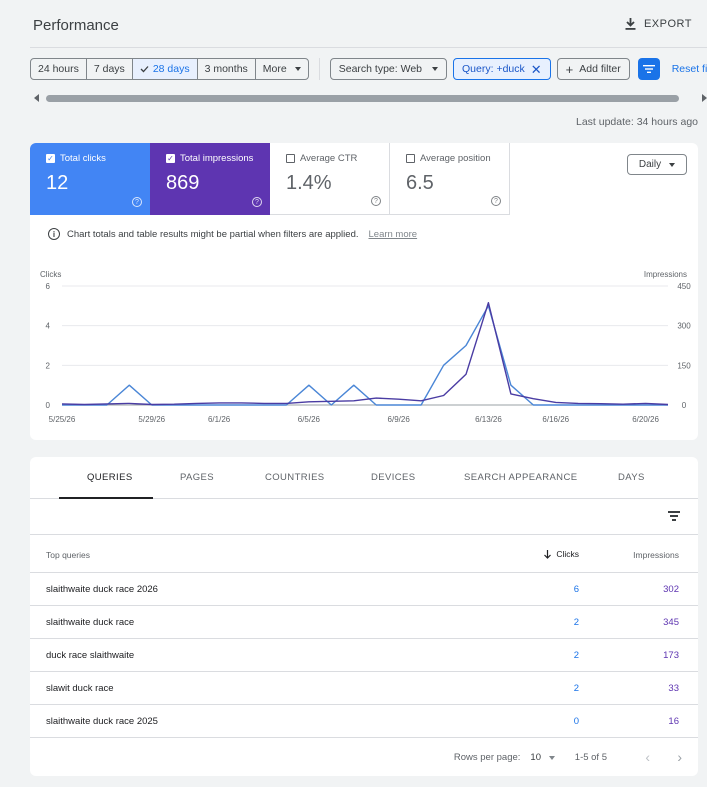  Describe the element at coordinates (535, 757) in the screenshot. I see `rows-per-page-value: 10` at that location.